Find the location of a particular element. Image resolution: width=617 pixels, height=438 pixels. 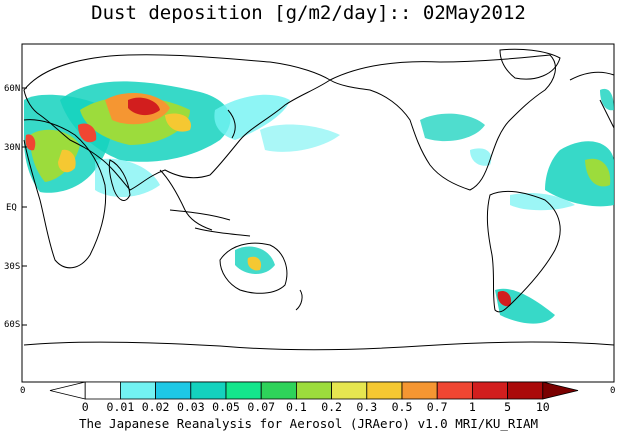

coast-australia is located at coordinates (253, 268).